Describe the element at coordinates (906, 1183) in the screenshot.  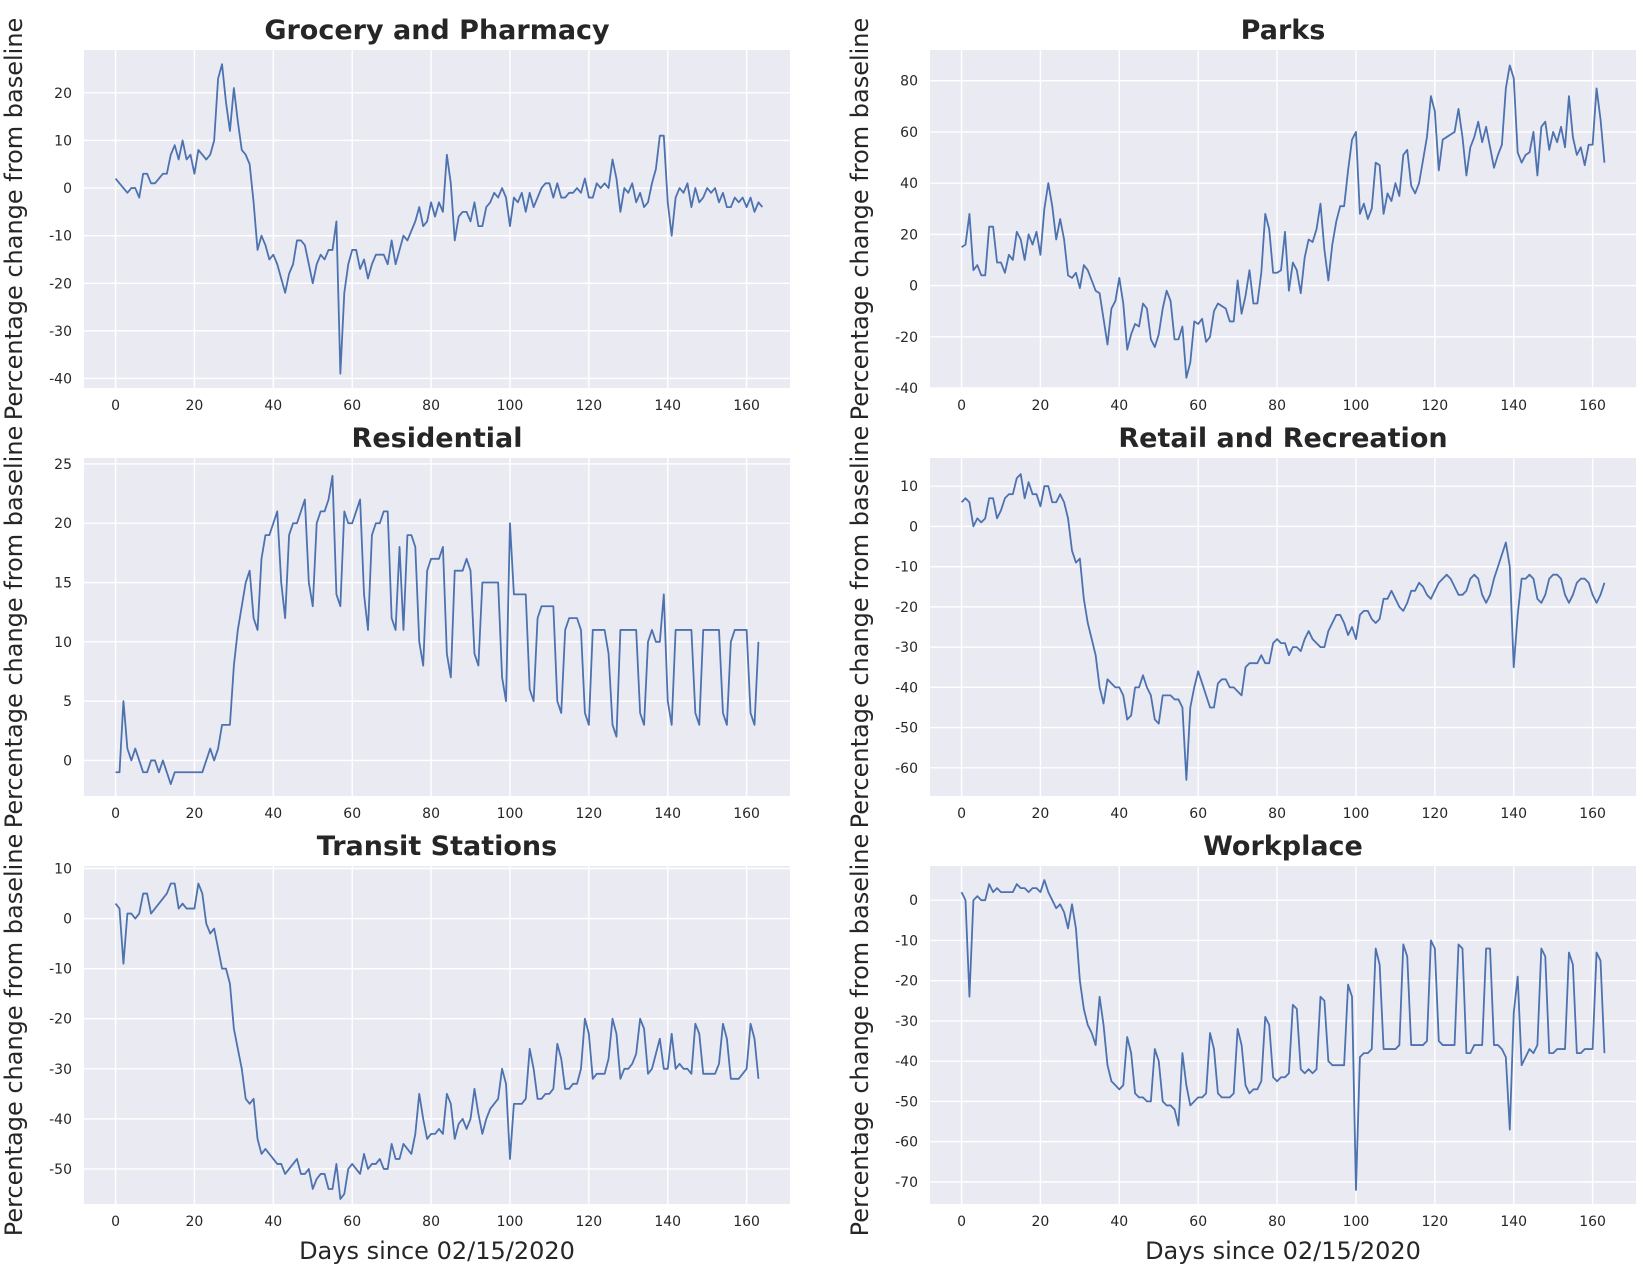
I see `y-tick-label: -70` at that location.